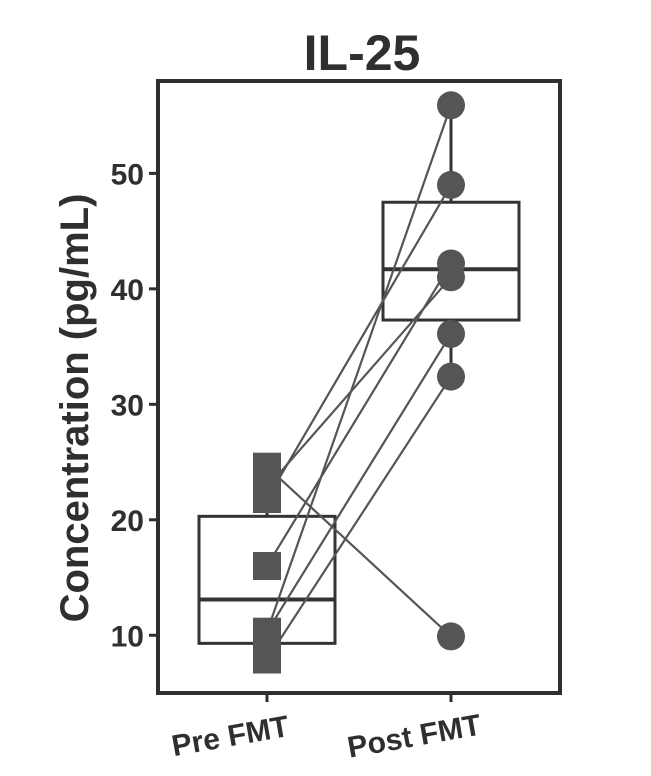 This screenshot has height=776, width=651. What do you see at coordinates (326, 729) in the screenshot?
I see `x-axis: Pre FMT Post FMT` at bounding box center [326, 729].